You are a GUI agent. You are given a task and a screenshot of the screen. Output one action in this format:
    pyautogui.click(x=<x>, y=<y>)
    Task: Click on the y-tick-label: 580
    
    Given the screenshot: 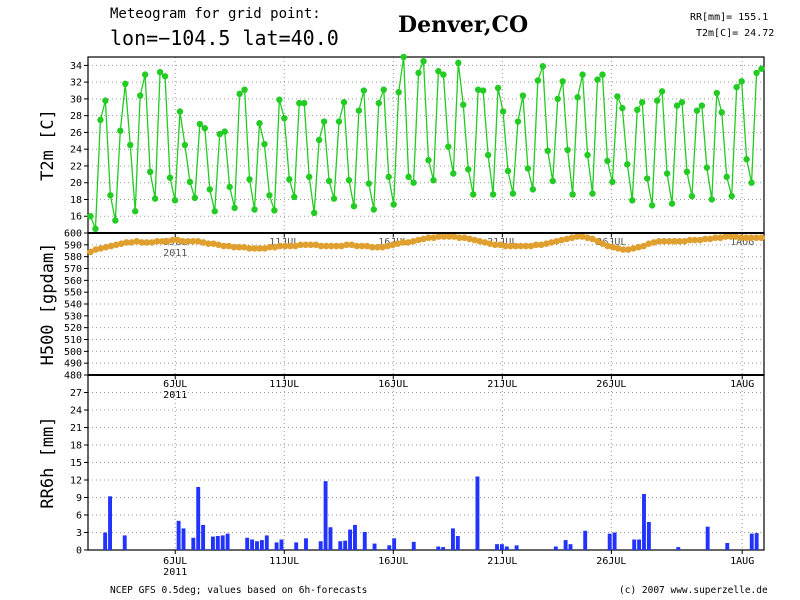 What is the action you would take?
    pyautogui.click(x=73, y=257)
    